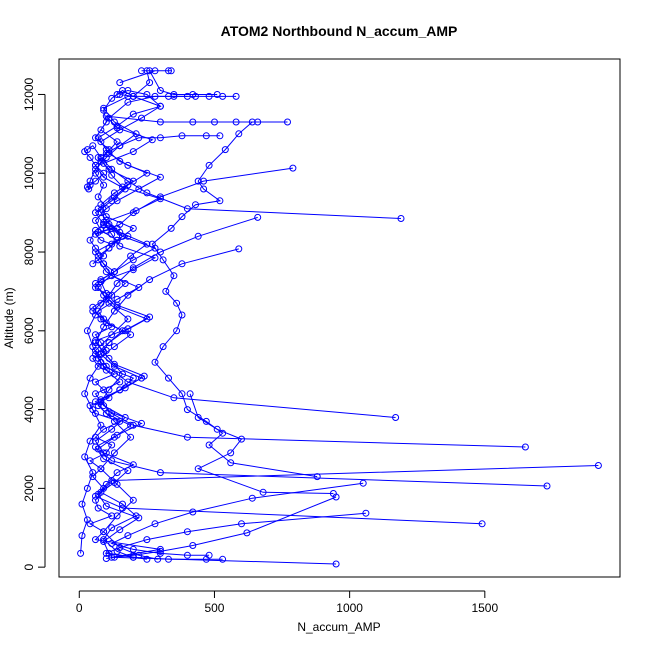 The height and width of the screenshot is (650, 650). What do you see at coordinates (29, 330) in the screenshot?
I see `y-tick-label: 6000` at bounding box center [29, 330].